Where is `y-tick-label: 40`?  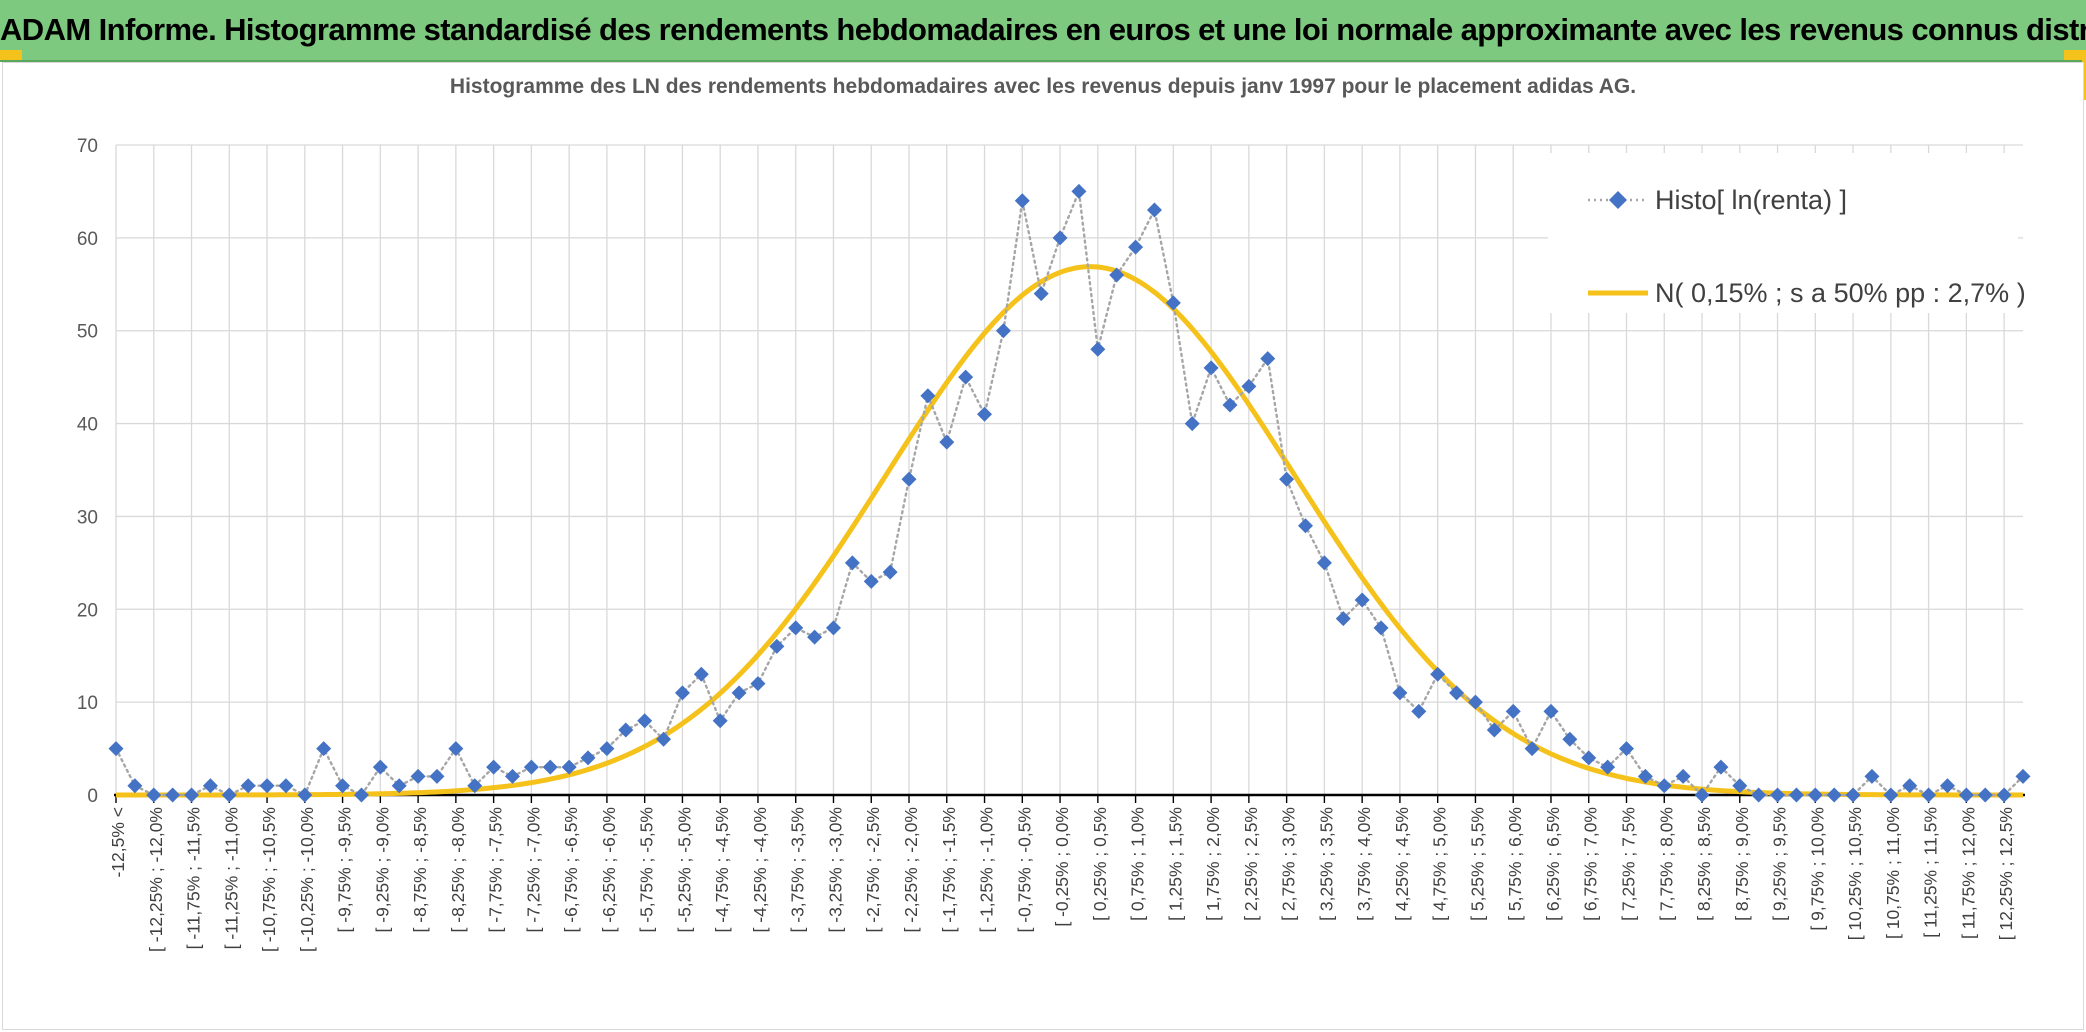
y-tick-label: 40 is located at coordinates (87, 425).